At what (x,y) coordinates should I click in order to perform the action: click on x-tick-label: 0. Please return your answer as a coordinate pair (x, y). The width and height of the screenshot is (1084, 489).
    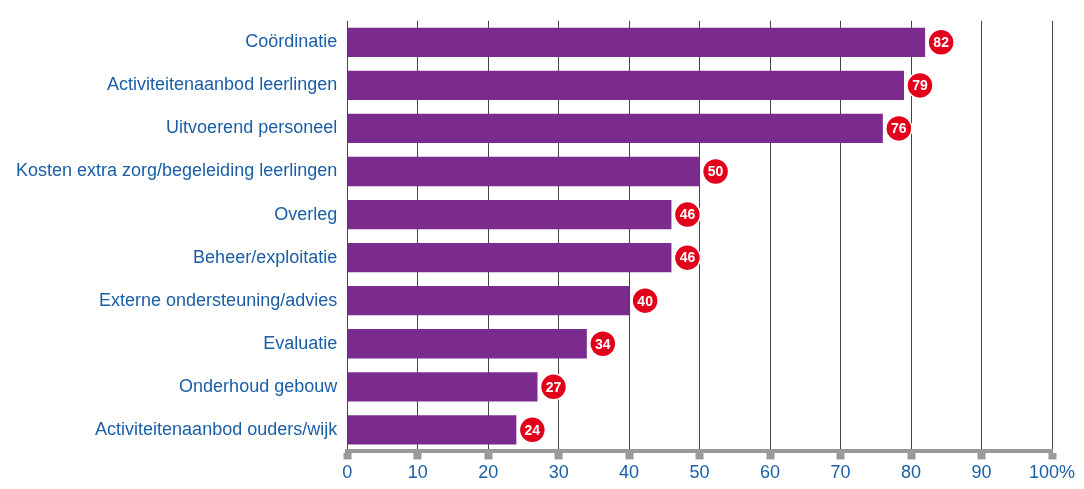
    Looking at the image, I should click on (347, 472).